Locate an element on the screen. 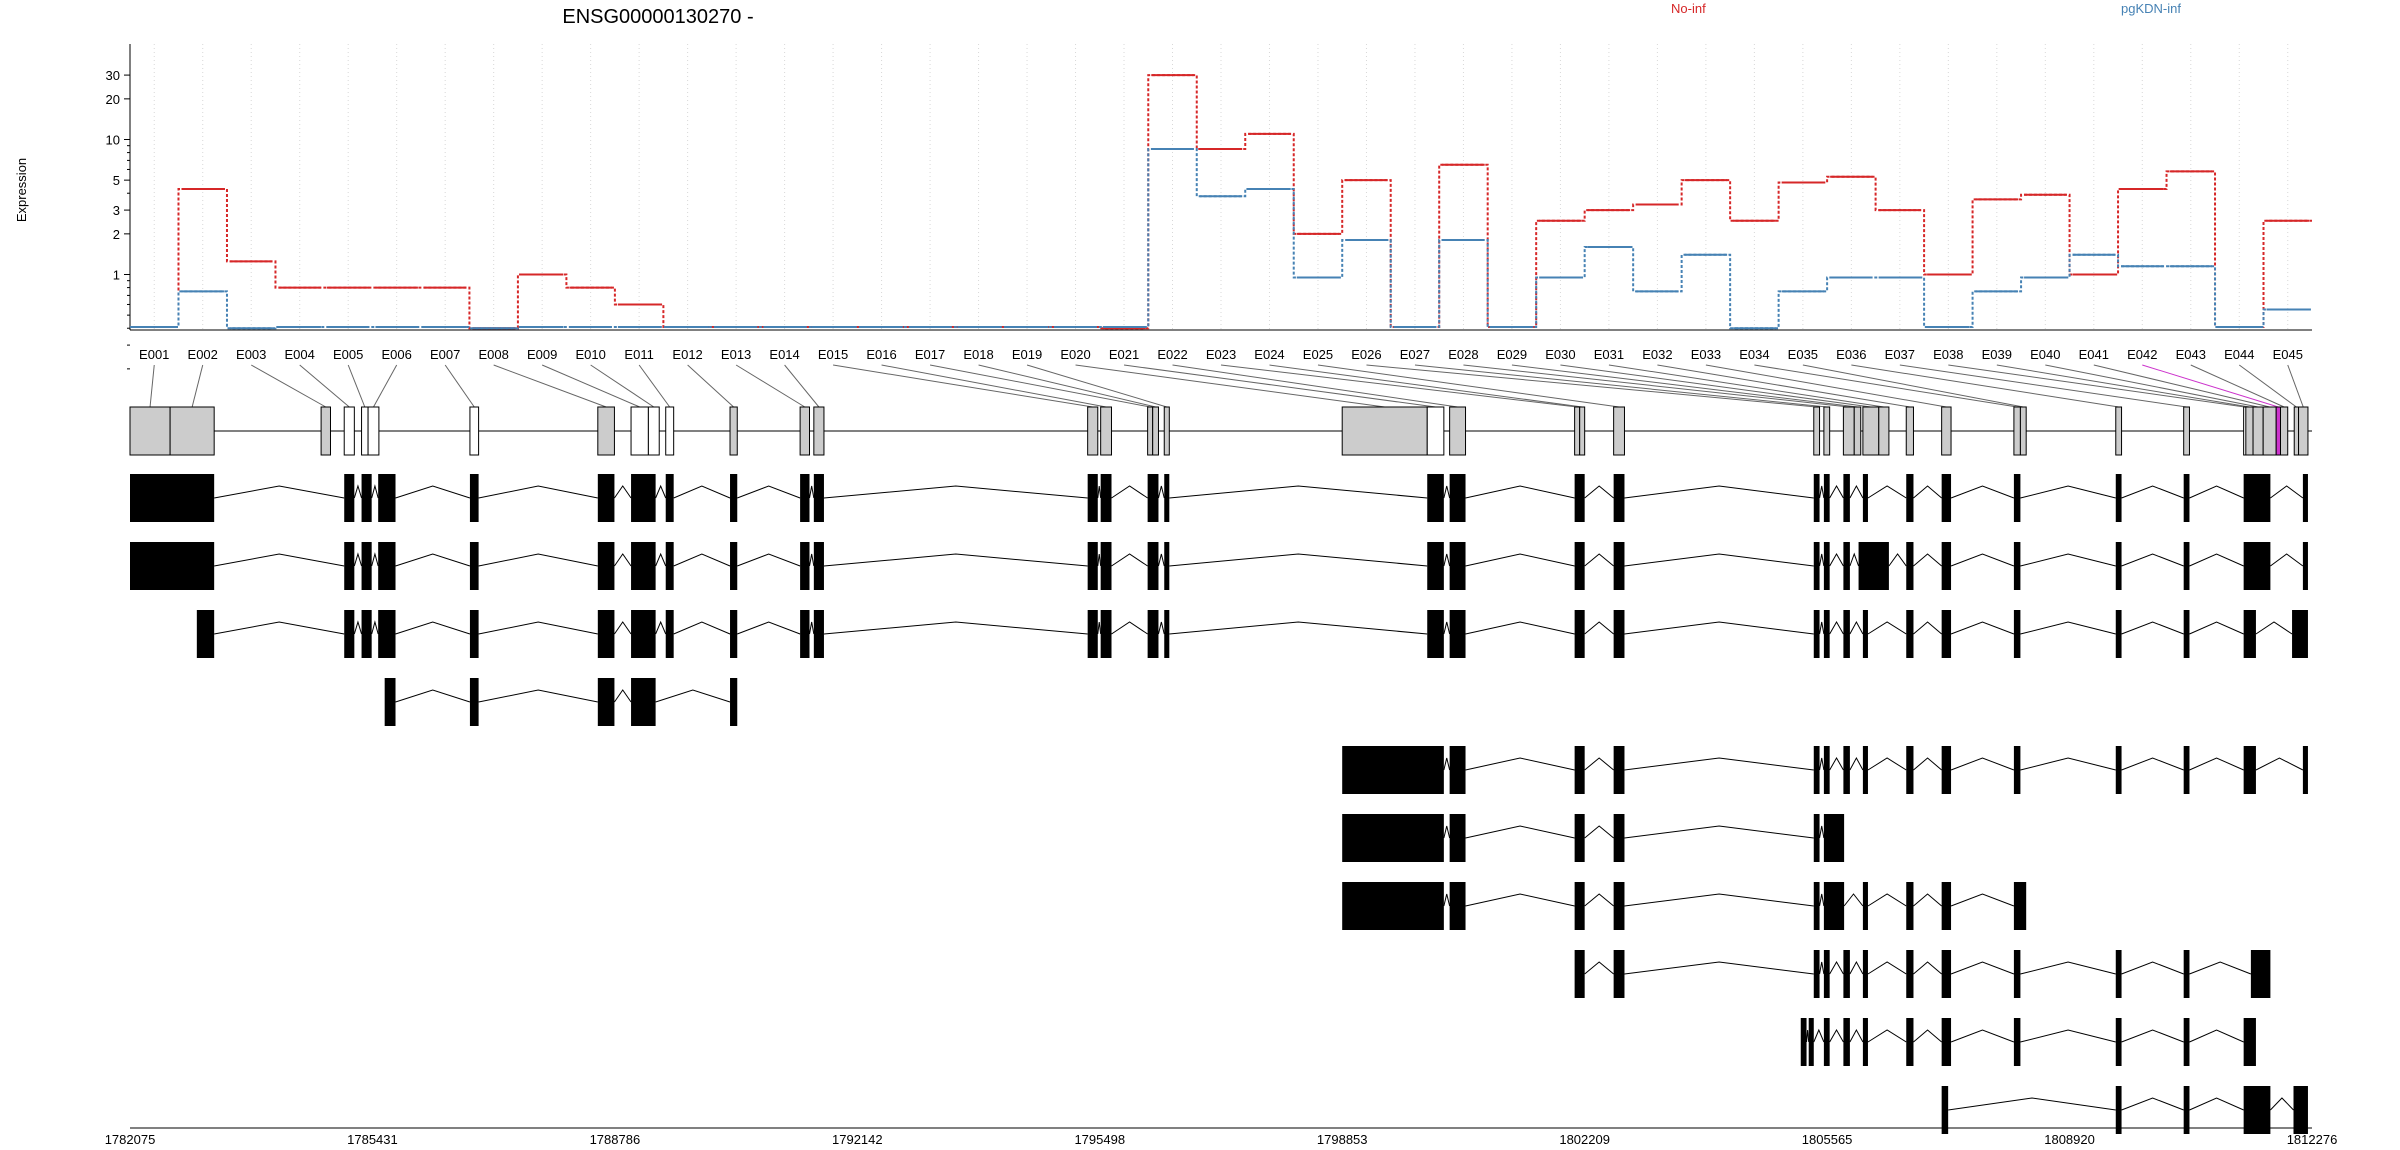 This screenshot has width=2400, height=1150. genomic-tick-label: 1808920 is located at coordinates (2069, 1139).